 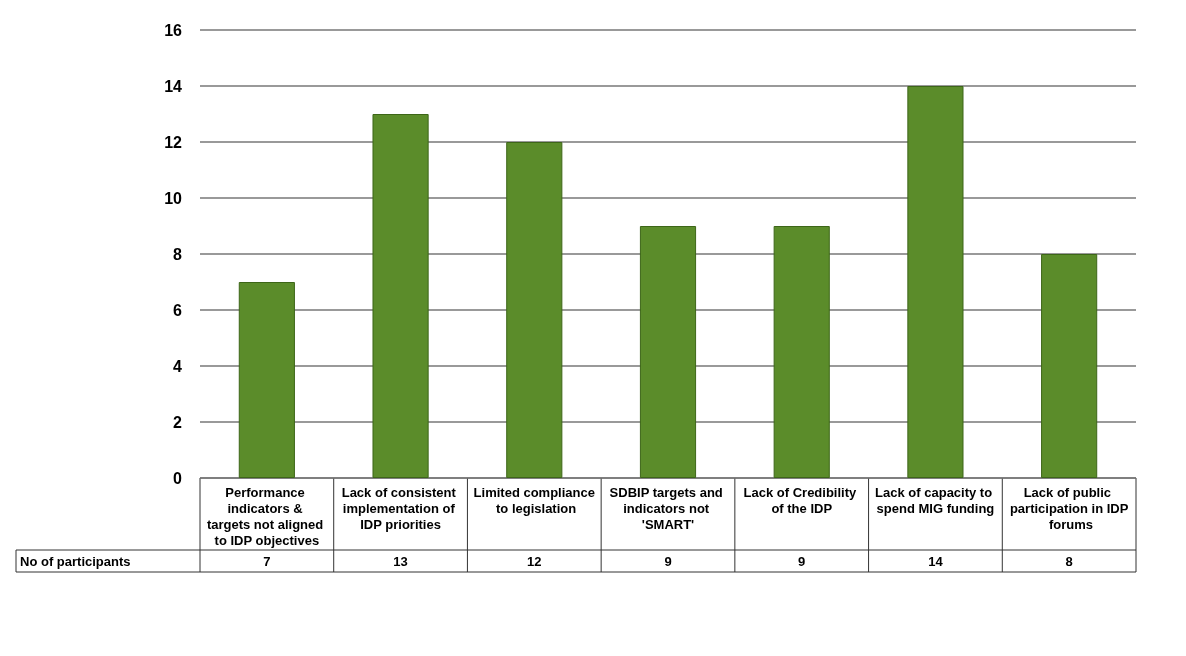 I want to click on y-tick-label: 16, so click(x=173, y=30).